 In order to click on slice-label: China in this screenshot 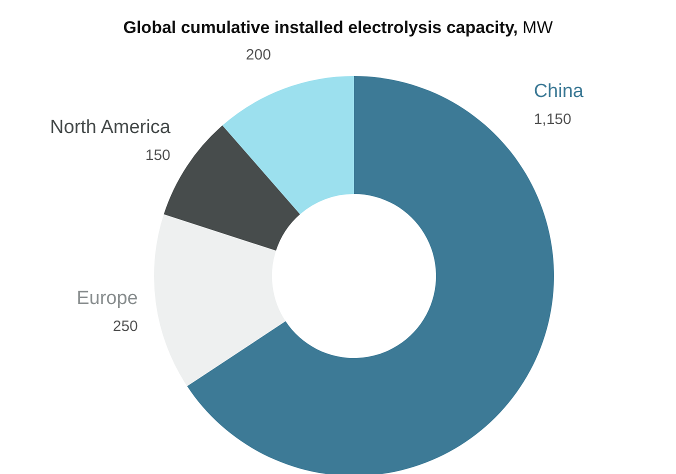, I will do `click(559, 91)`.